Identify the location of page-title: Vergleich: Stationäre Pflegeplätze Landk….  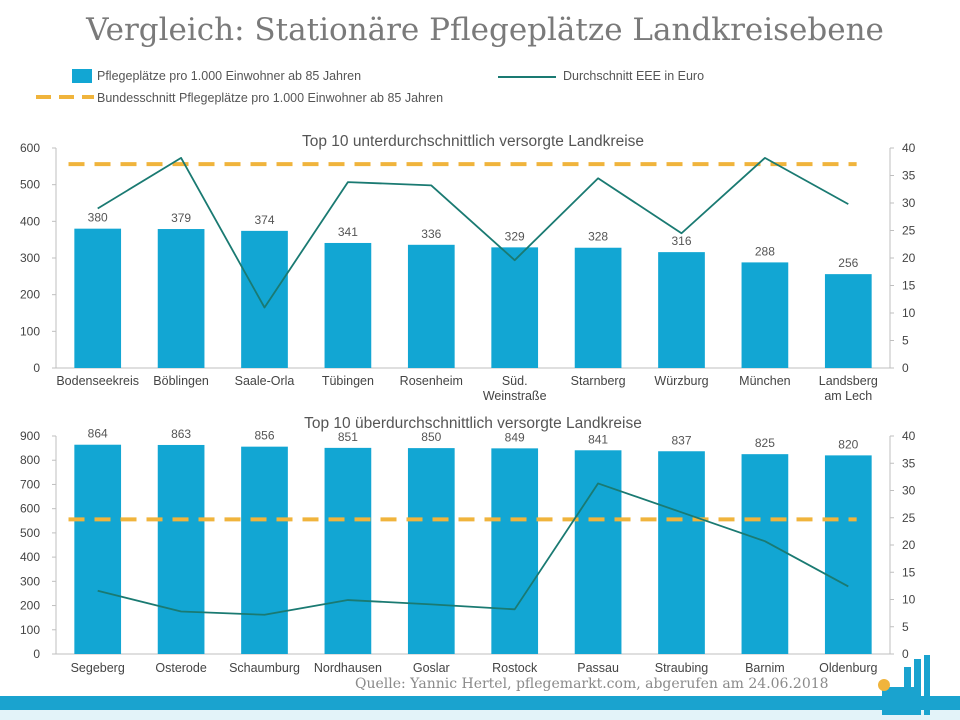
(485, 30).